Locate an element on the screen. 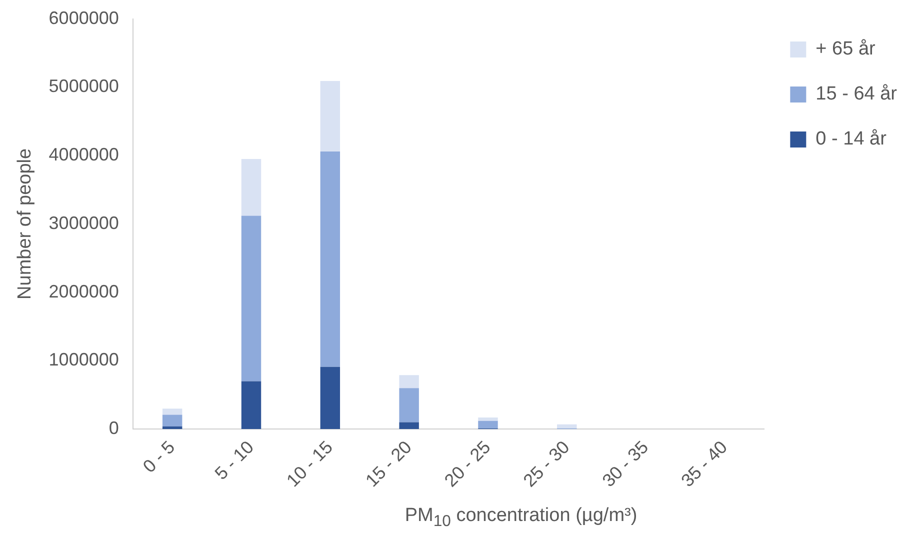  y-tick-label: 5000000 is located at coordinates (83, 86).